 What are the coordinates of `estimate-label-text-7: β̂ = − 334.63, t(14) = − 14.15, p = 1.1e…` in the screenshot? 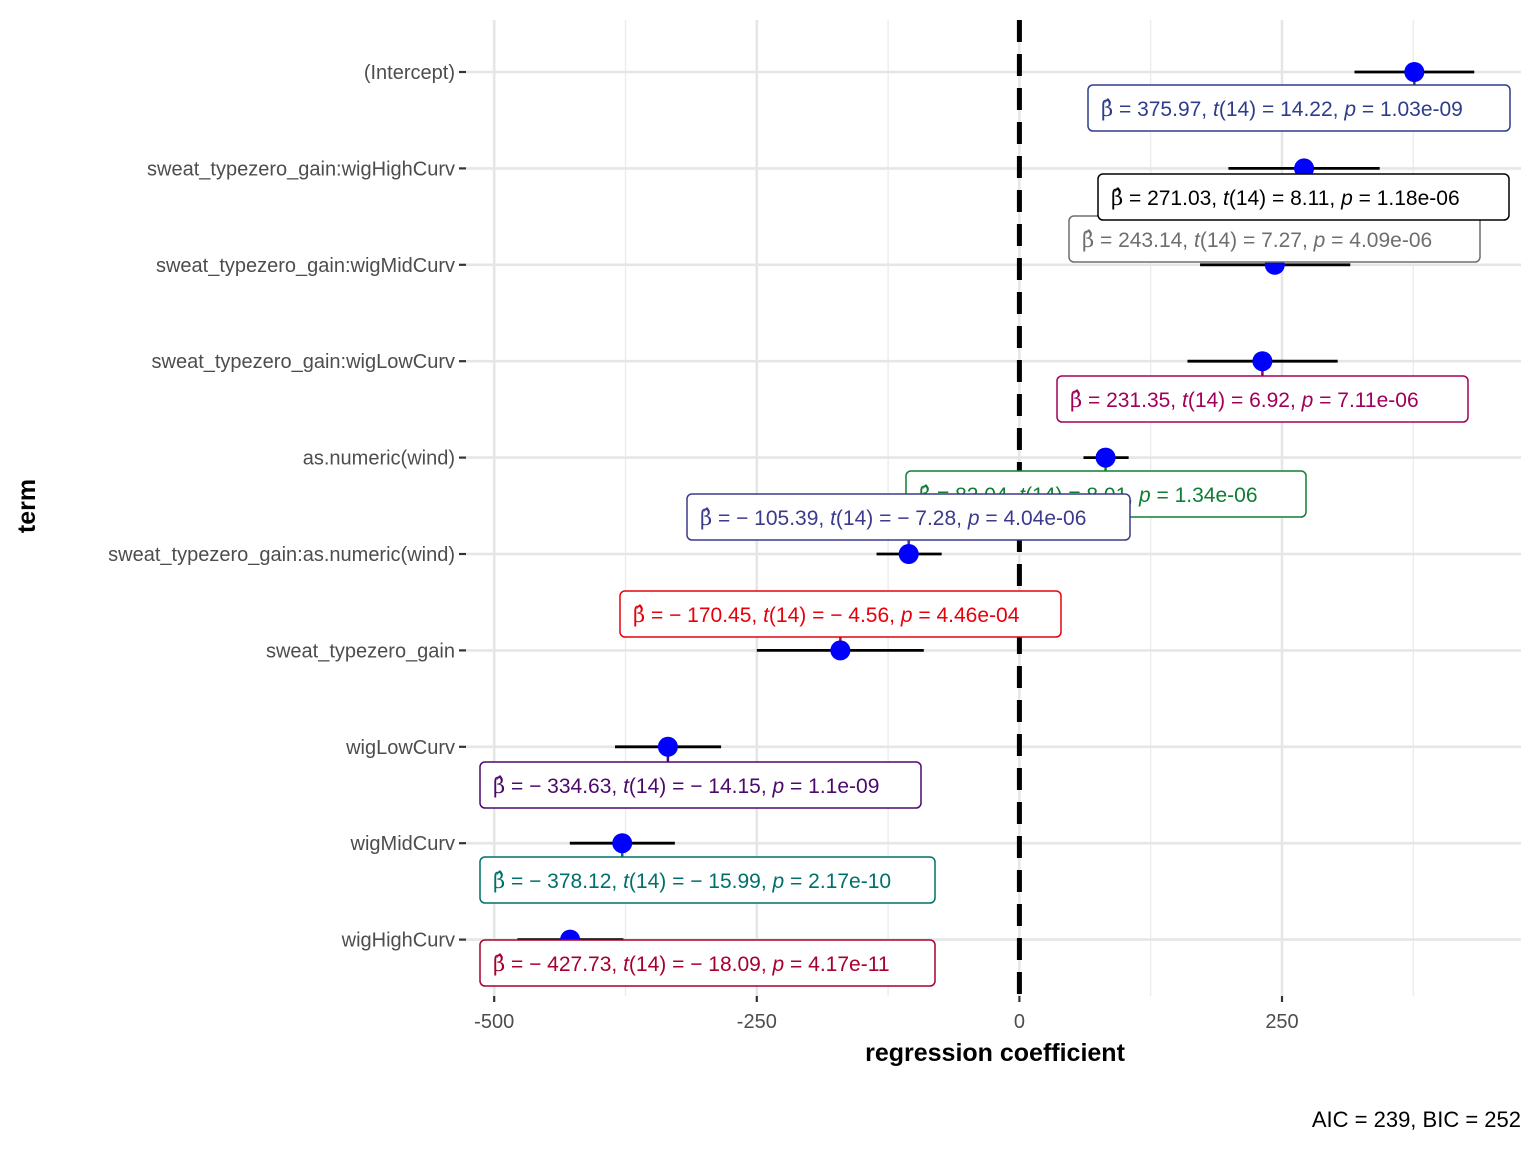 It's located at (686, 786).